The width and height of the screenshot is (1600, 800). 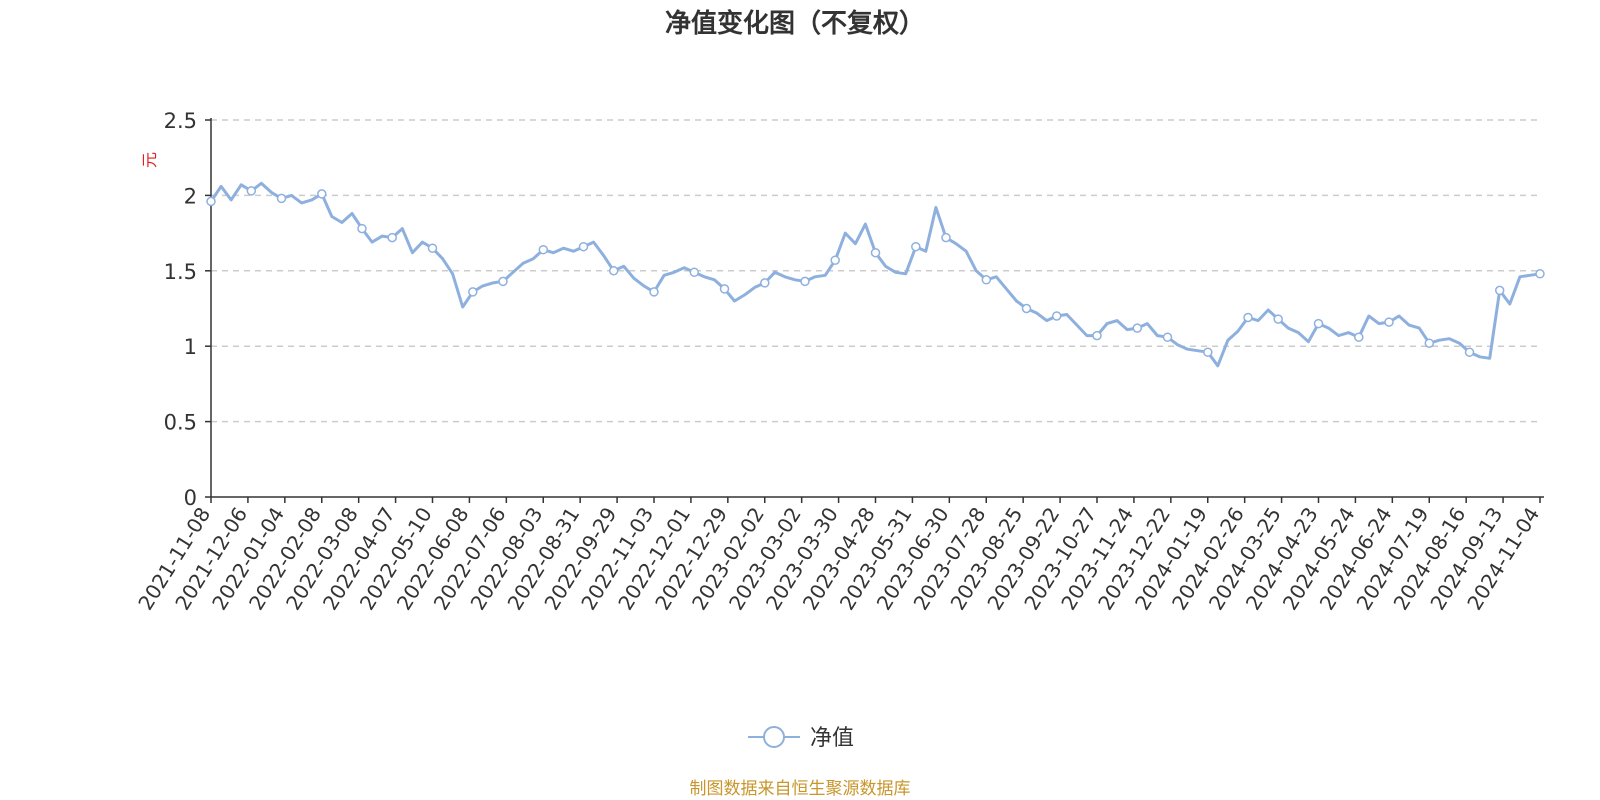 What do you see at coordinates (795, 23) in the screenshot?
I see `chart-title: 净值变化图（不复权）` at bounding box center [795, 23].